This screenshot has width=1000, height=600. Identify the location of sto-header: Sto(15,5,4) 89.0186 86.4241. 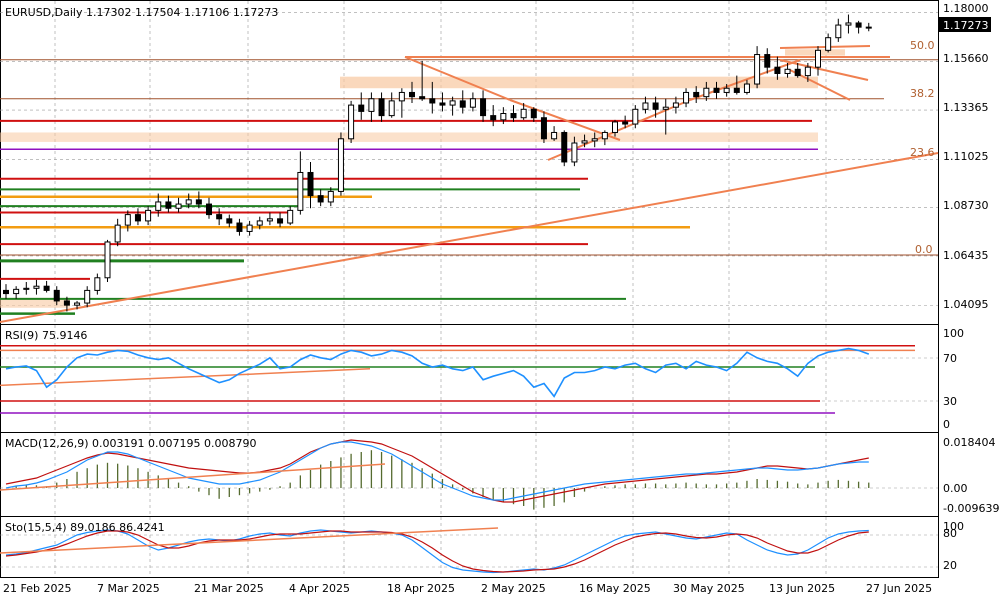
(85, 527).